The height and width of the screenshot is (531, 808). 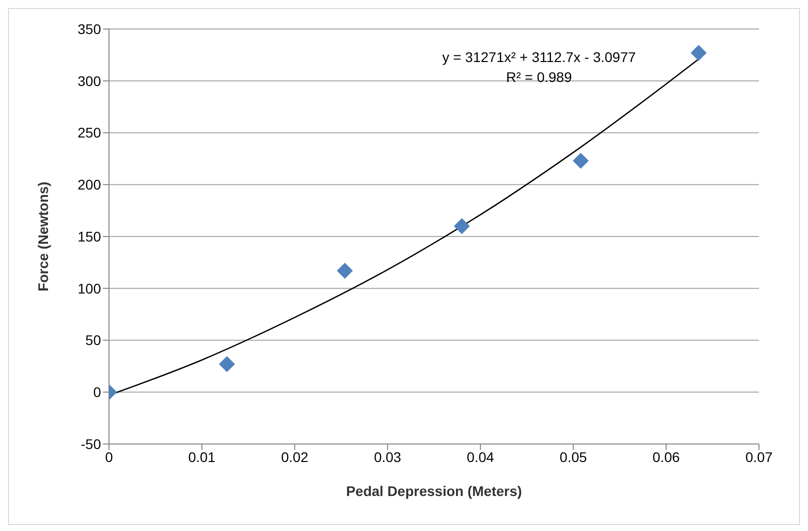 What do you see at coordinates (90, 184) in the screenshot?
I see `y-tick-label: 200` at bounding box center [90, 184].